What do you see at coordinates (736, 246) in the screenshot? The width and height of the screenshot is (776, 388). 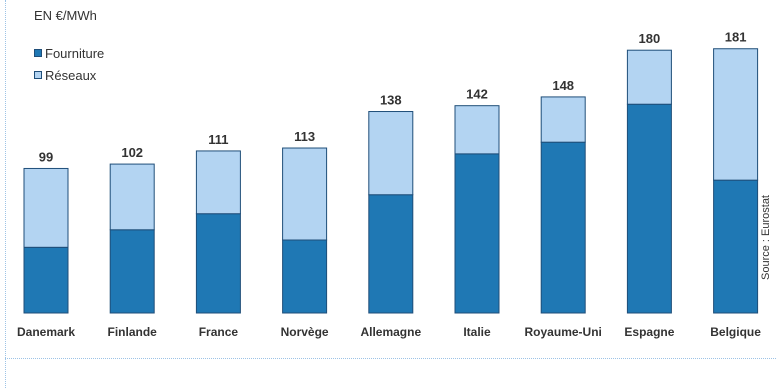 I see `bar-fourniture-belgique` at bounding box center [736, 246].